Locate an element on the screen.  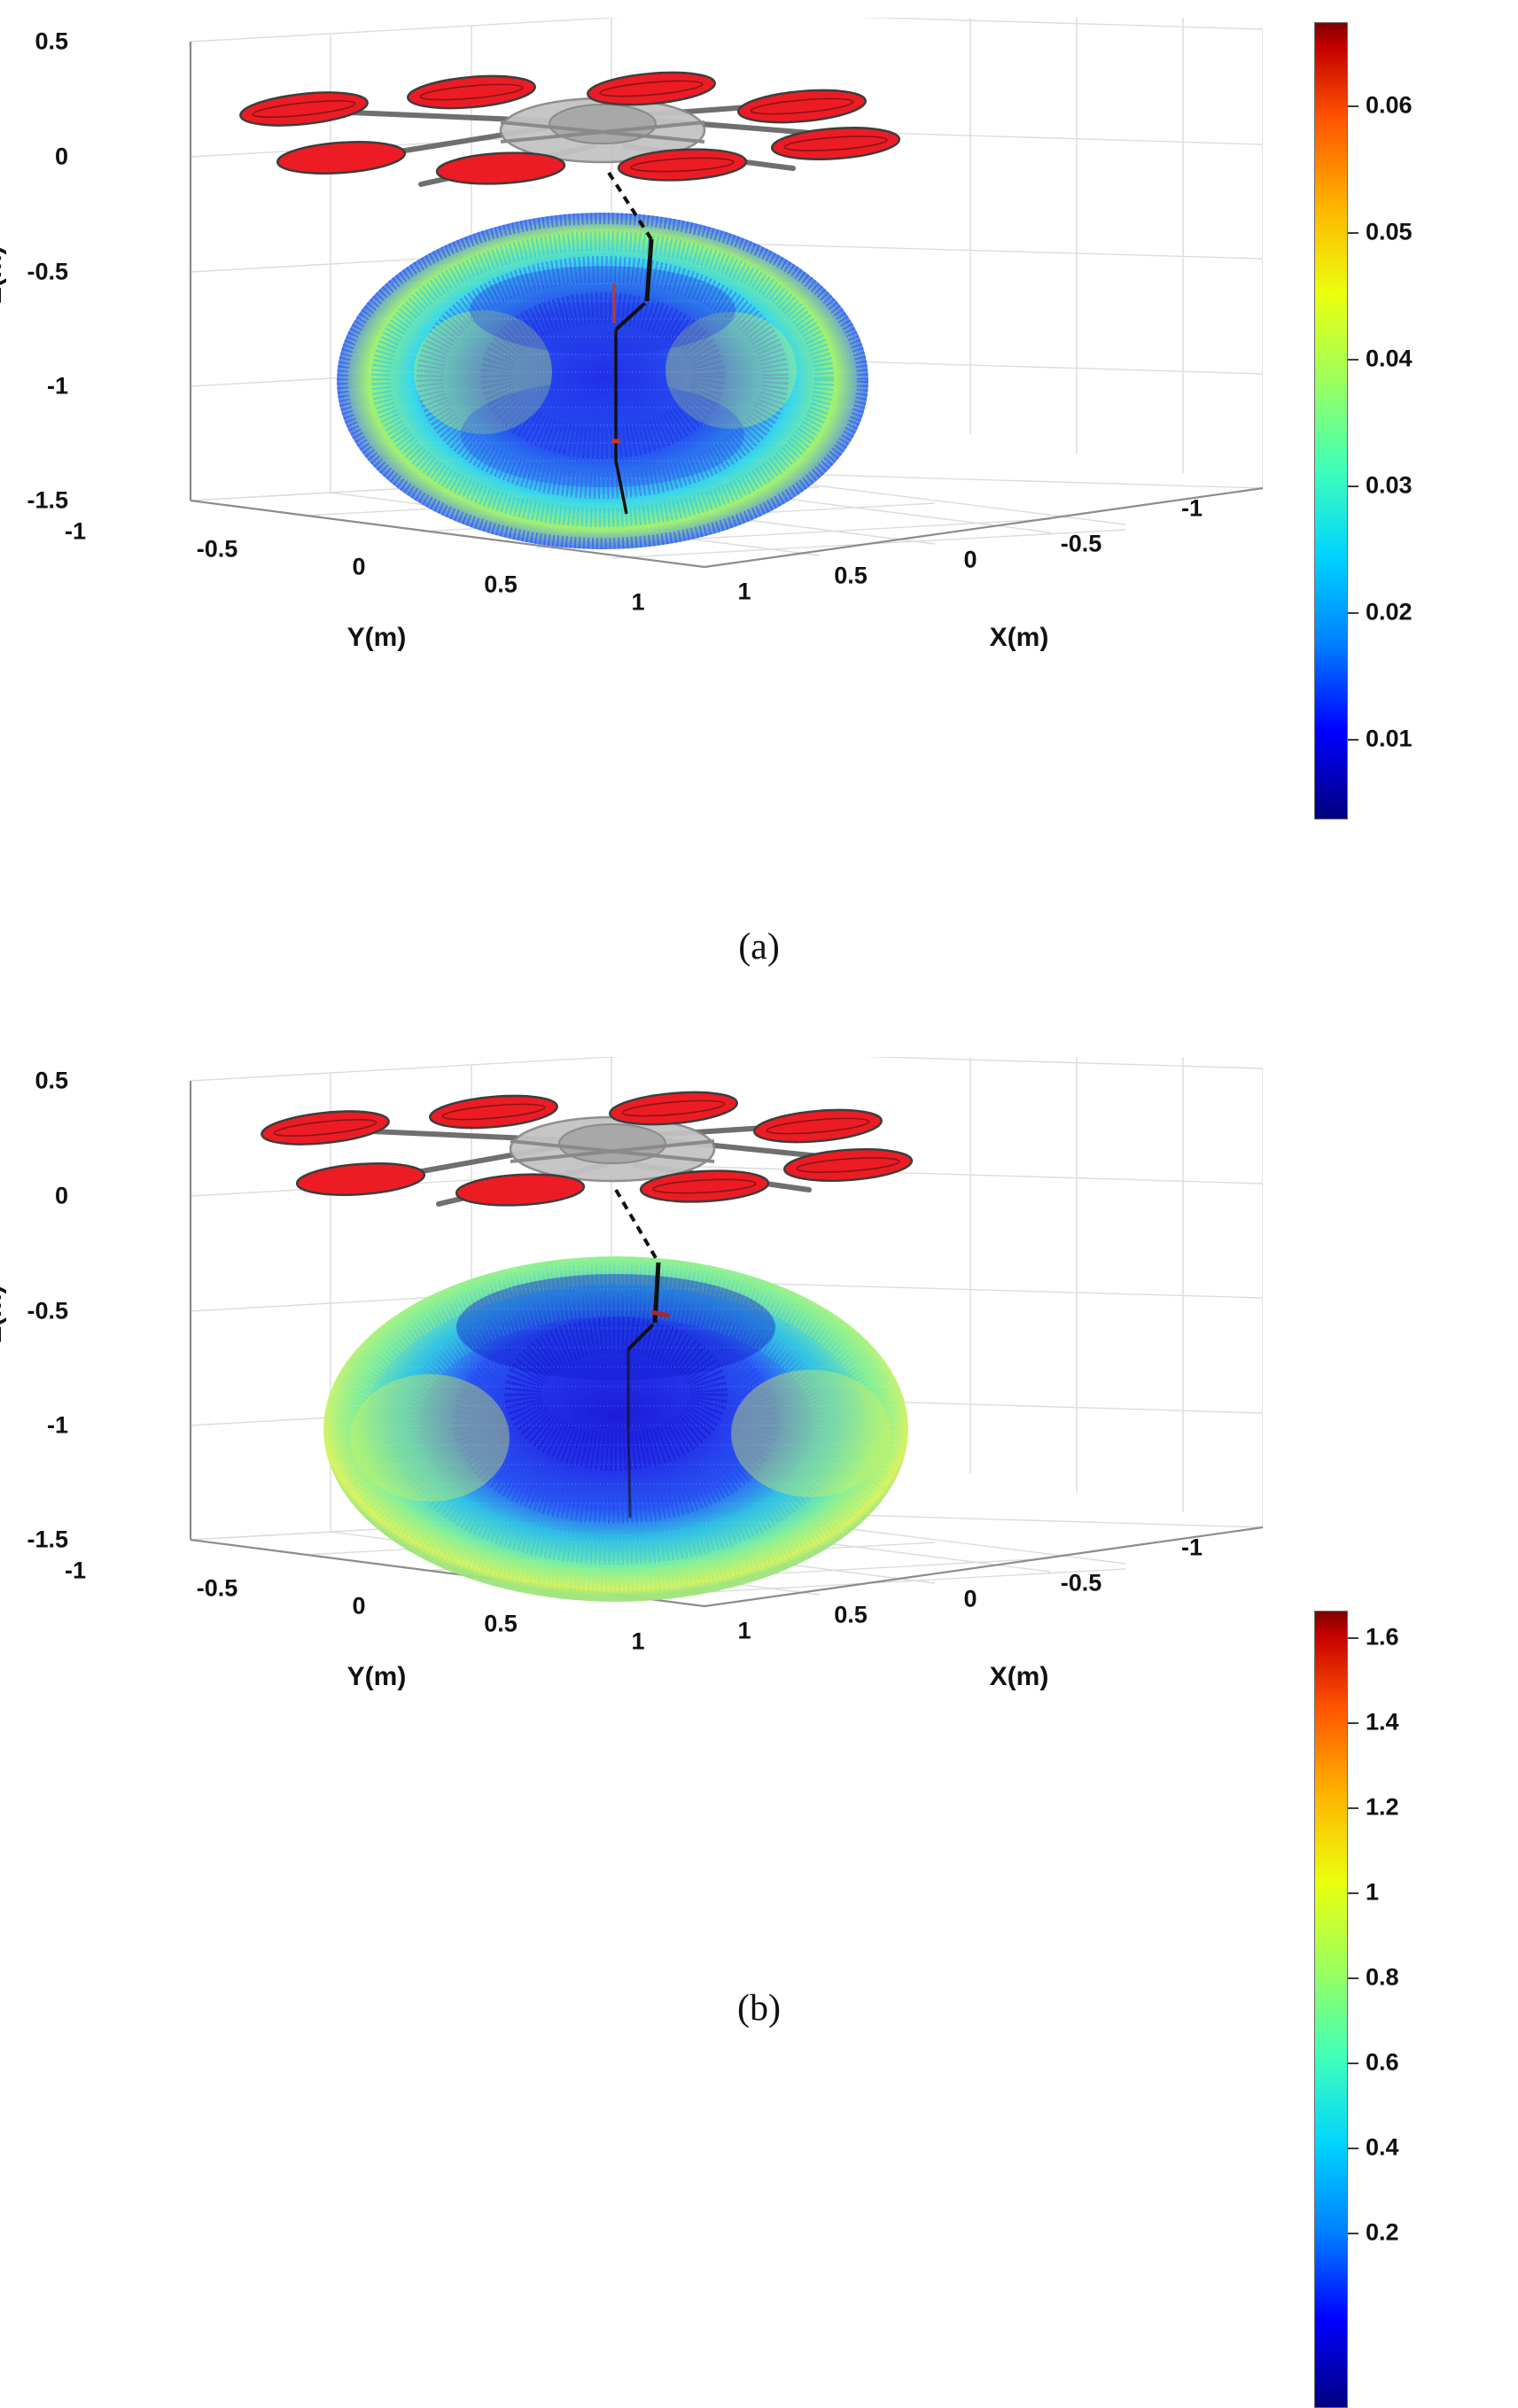
axis-label-x-a: X(m) is located at coordinates (1019, 637).